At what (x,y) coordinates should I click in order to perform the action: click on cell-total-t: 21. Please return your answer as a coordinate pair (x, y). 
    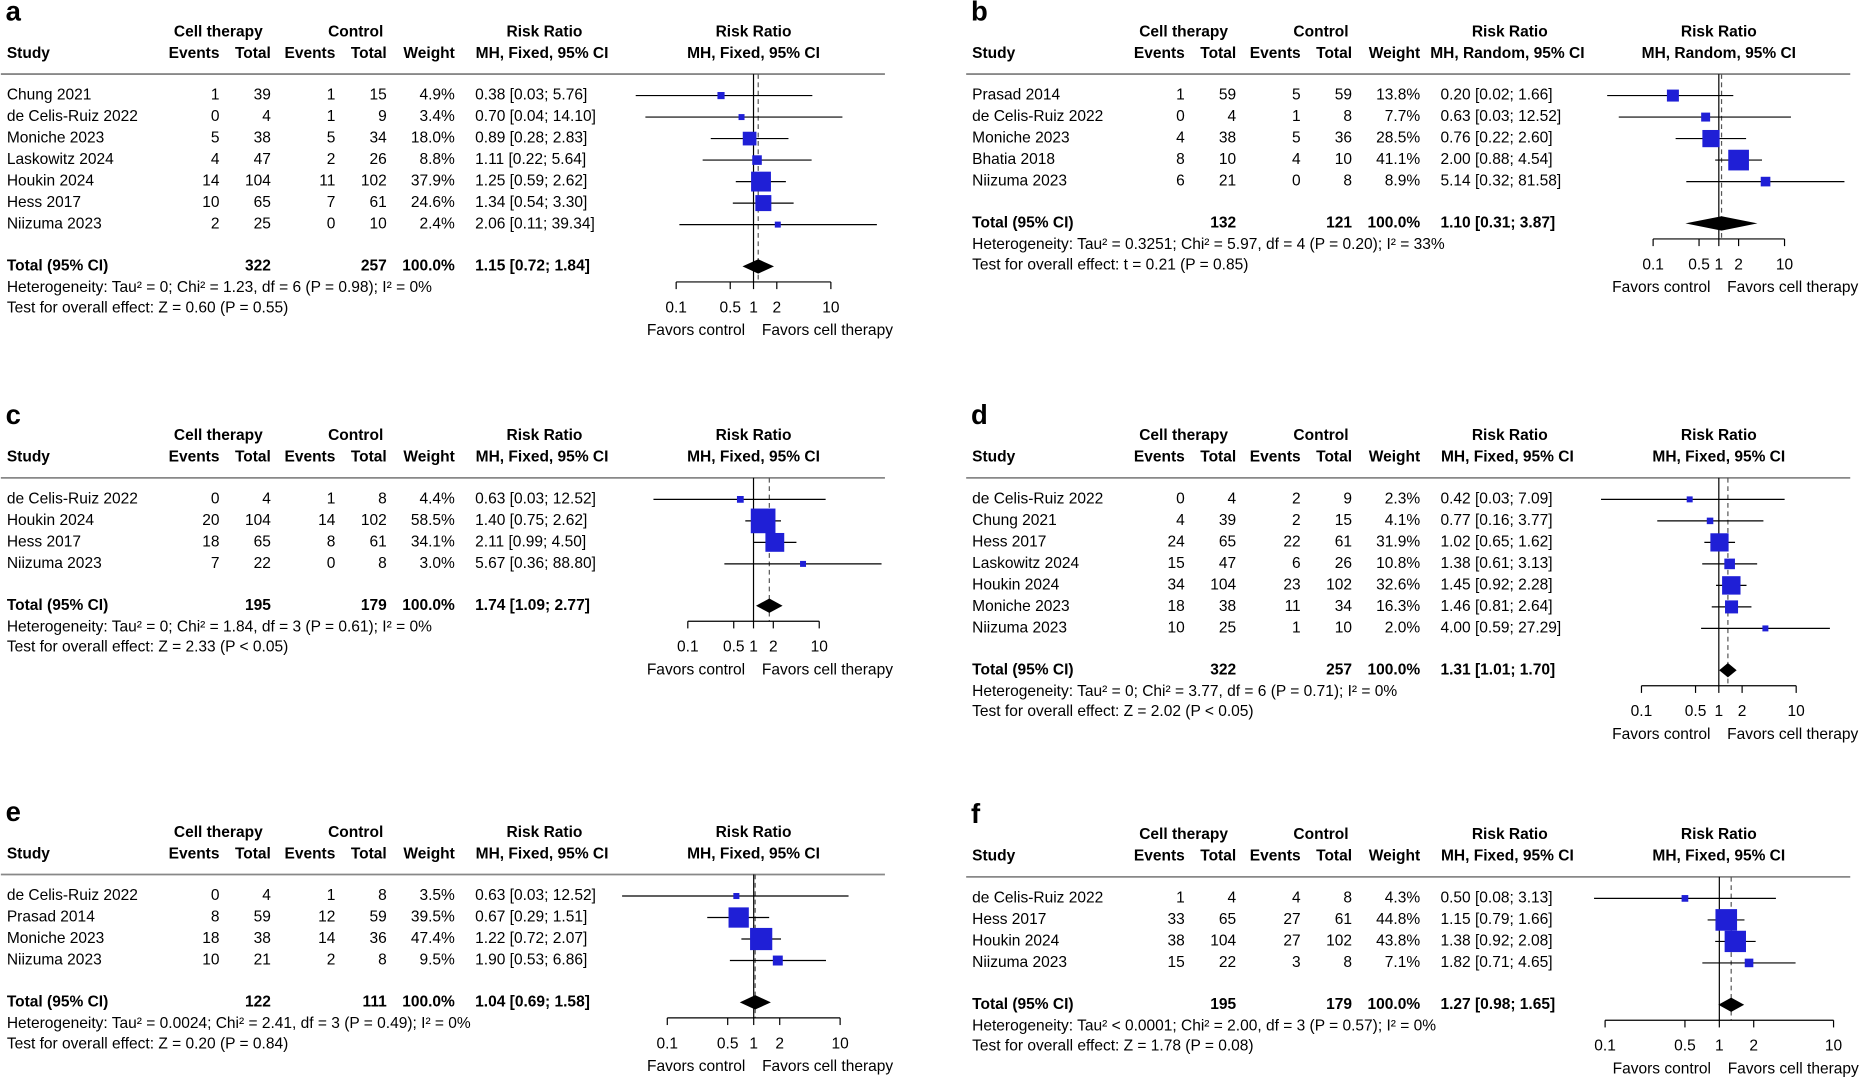
    Looking at the image, I should click on (262, 960).